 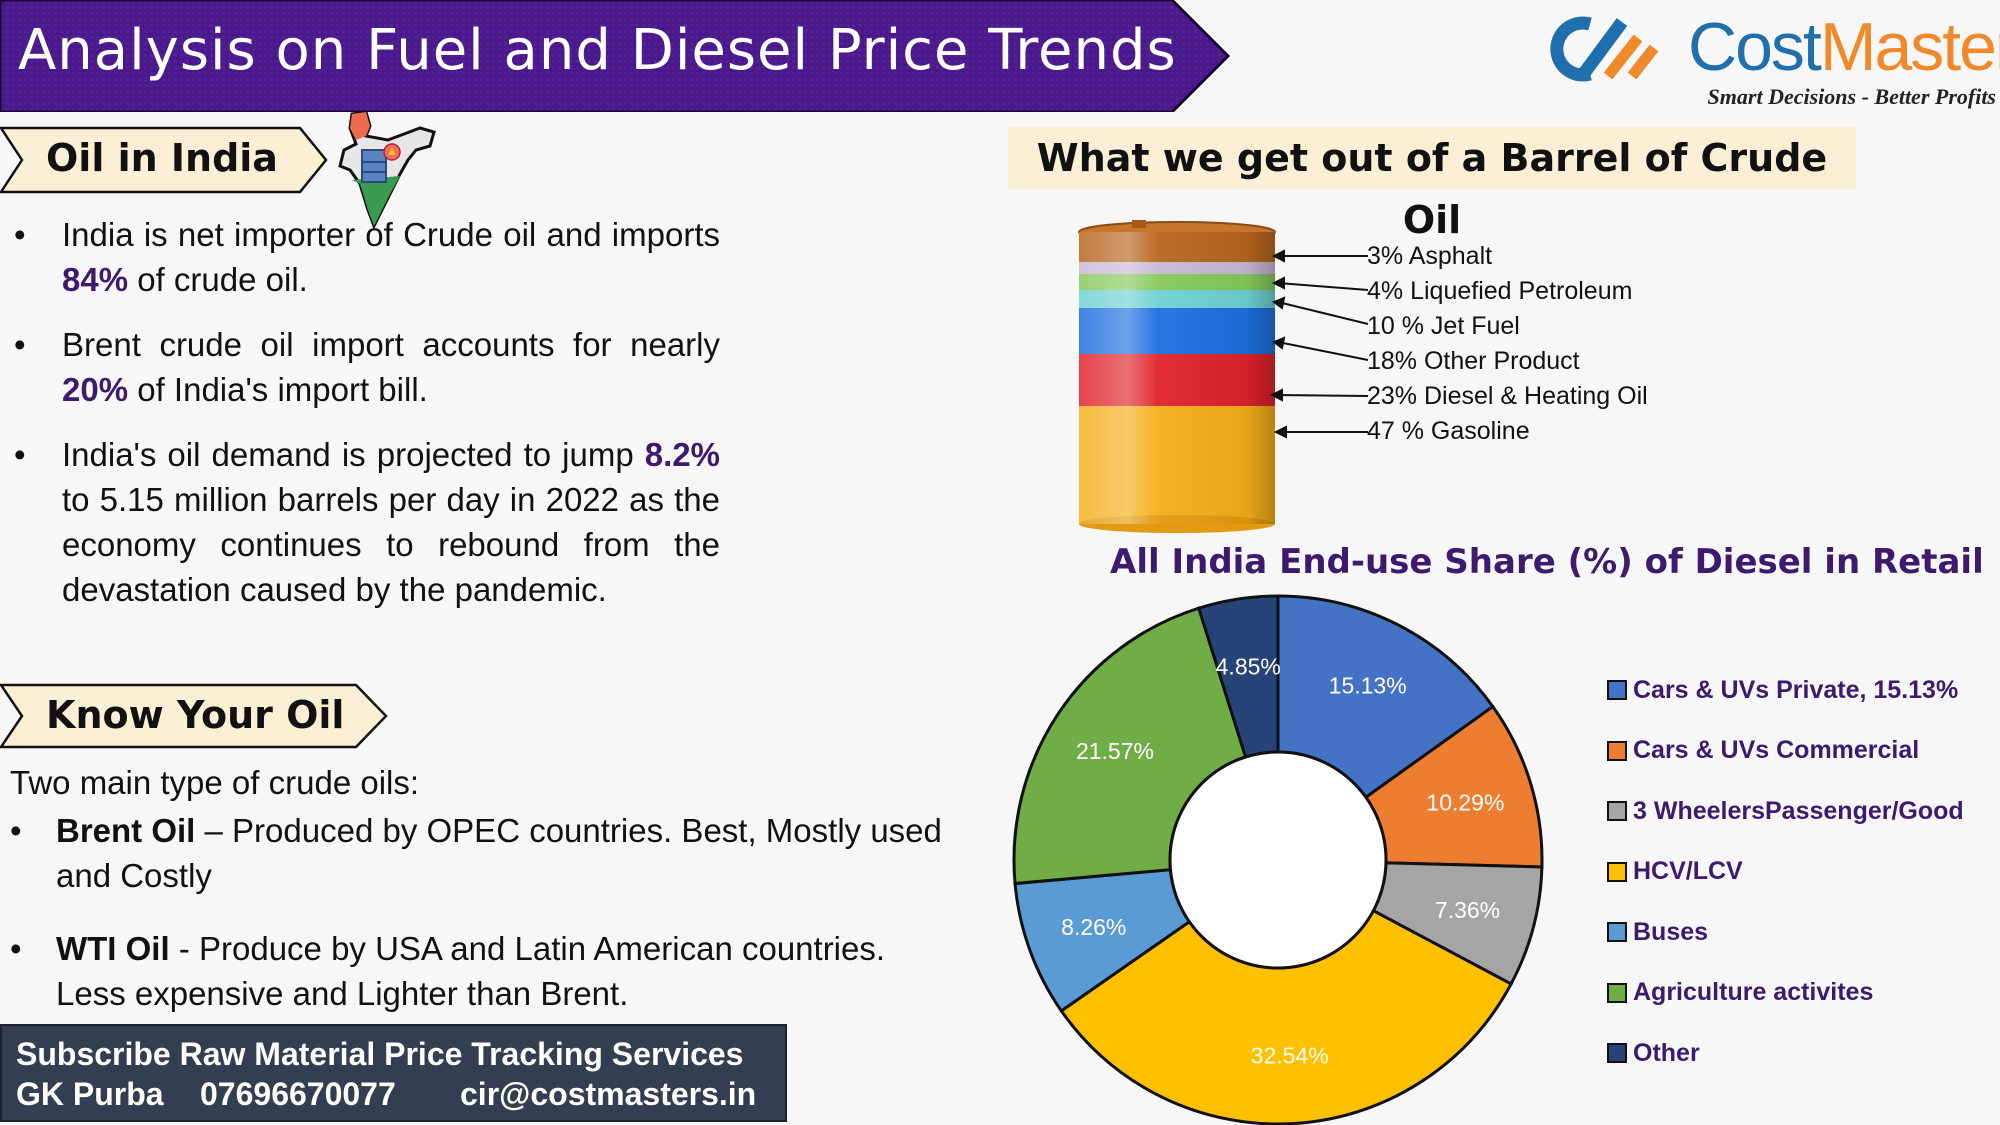 I want to click on title-banner: Analysis on Fuel and Diesel Price Trends, so click(x=615, y=56).